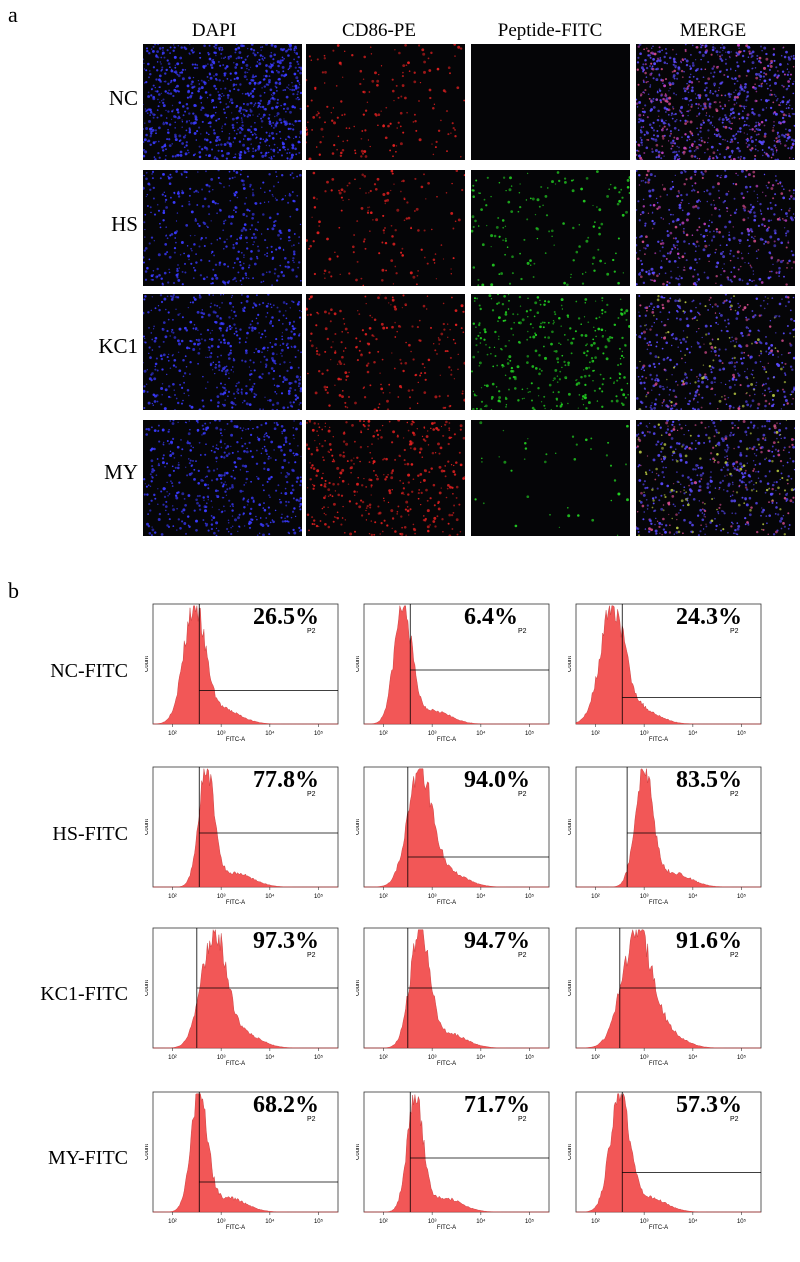 The height and width of the screenshot is (1262, 800). I want to click on percentage-value: 24.3%, so click(709, 617).